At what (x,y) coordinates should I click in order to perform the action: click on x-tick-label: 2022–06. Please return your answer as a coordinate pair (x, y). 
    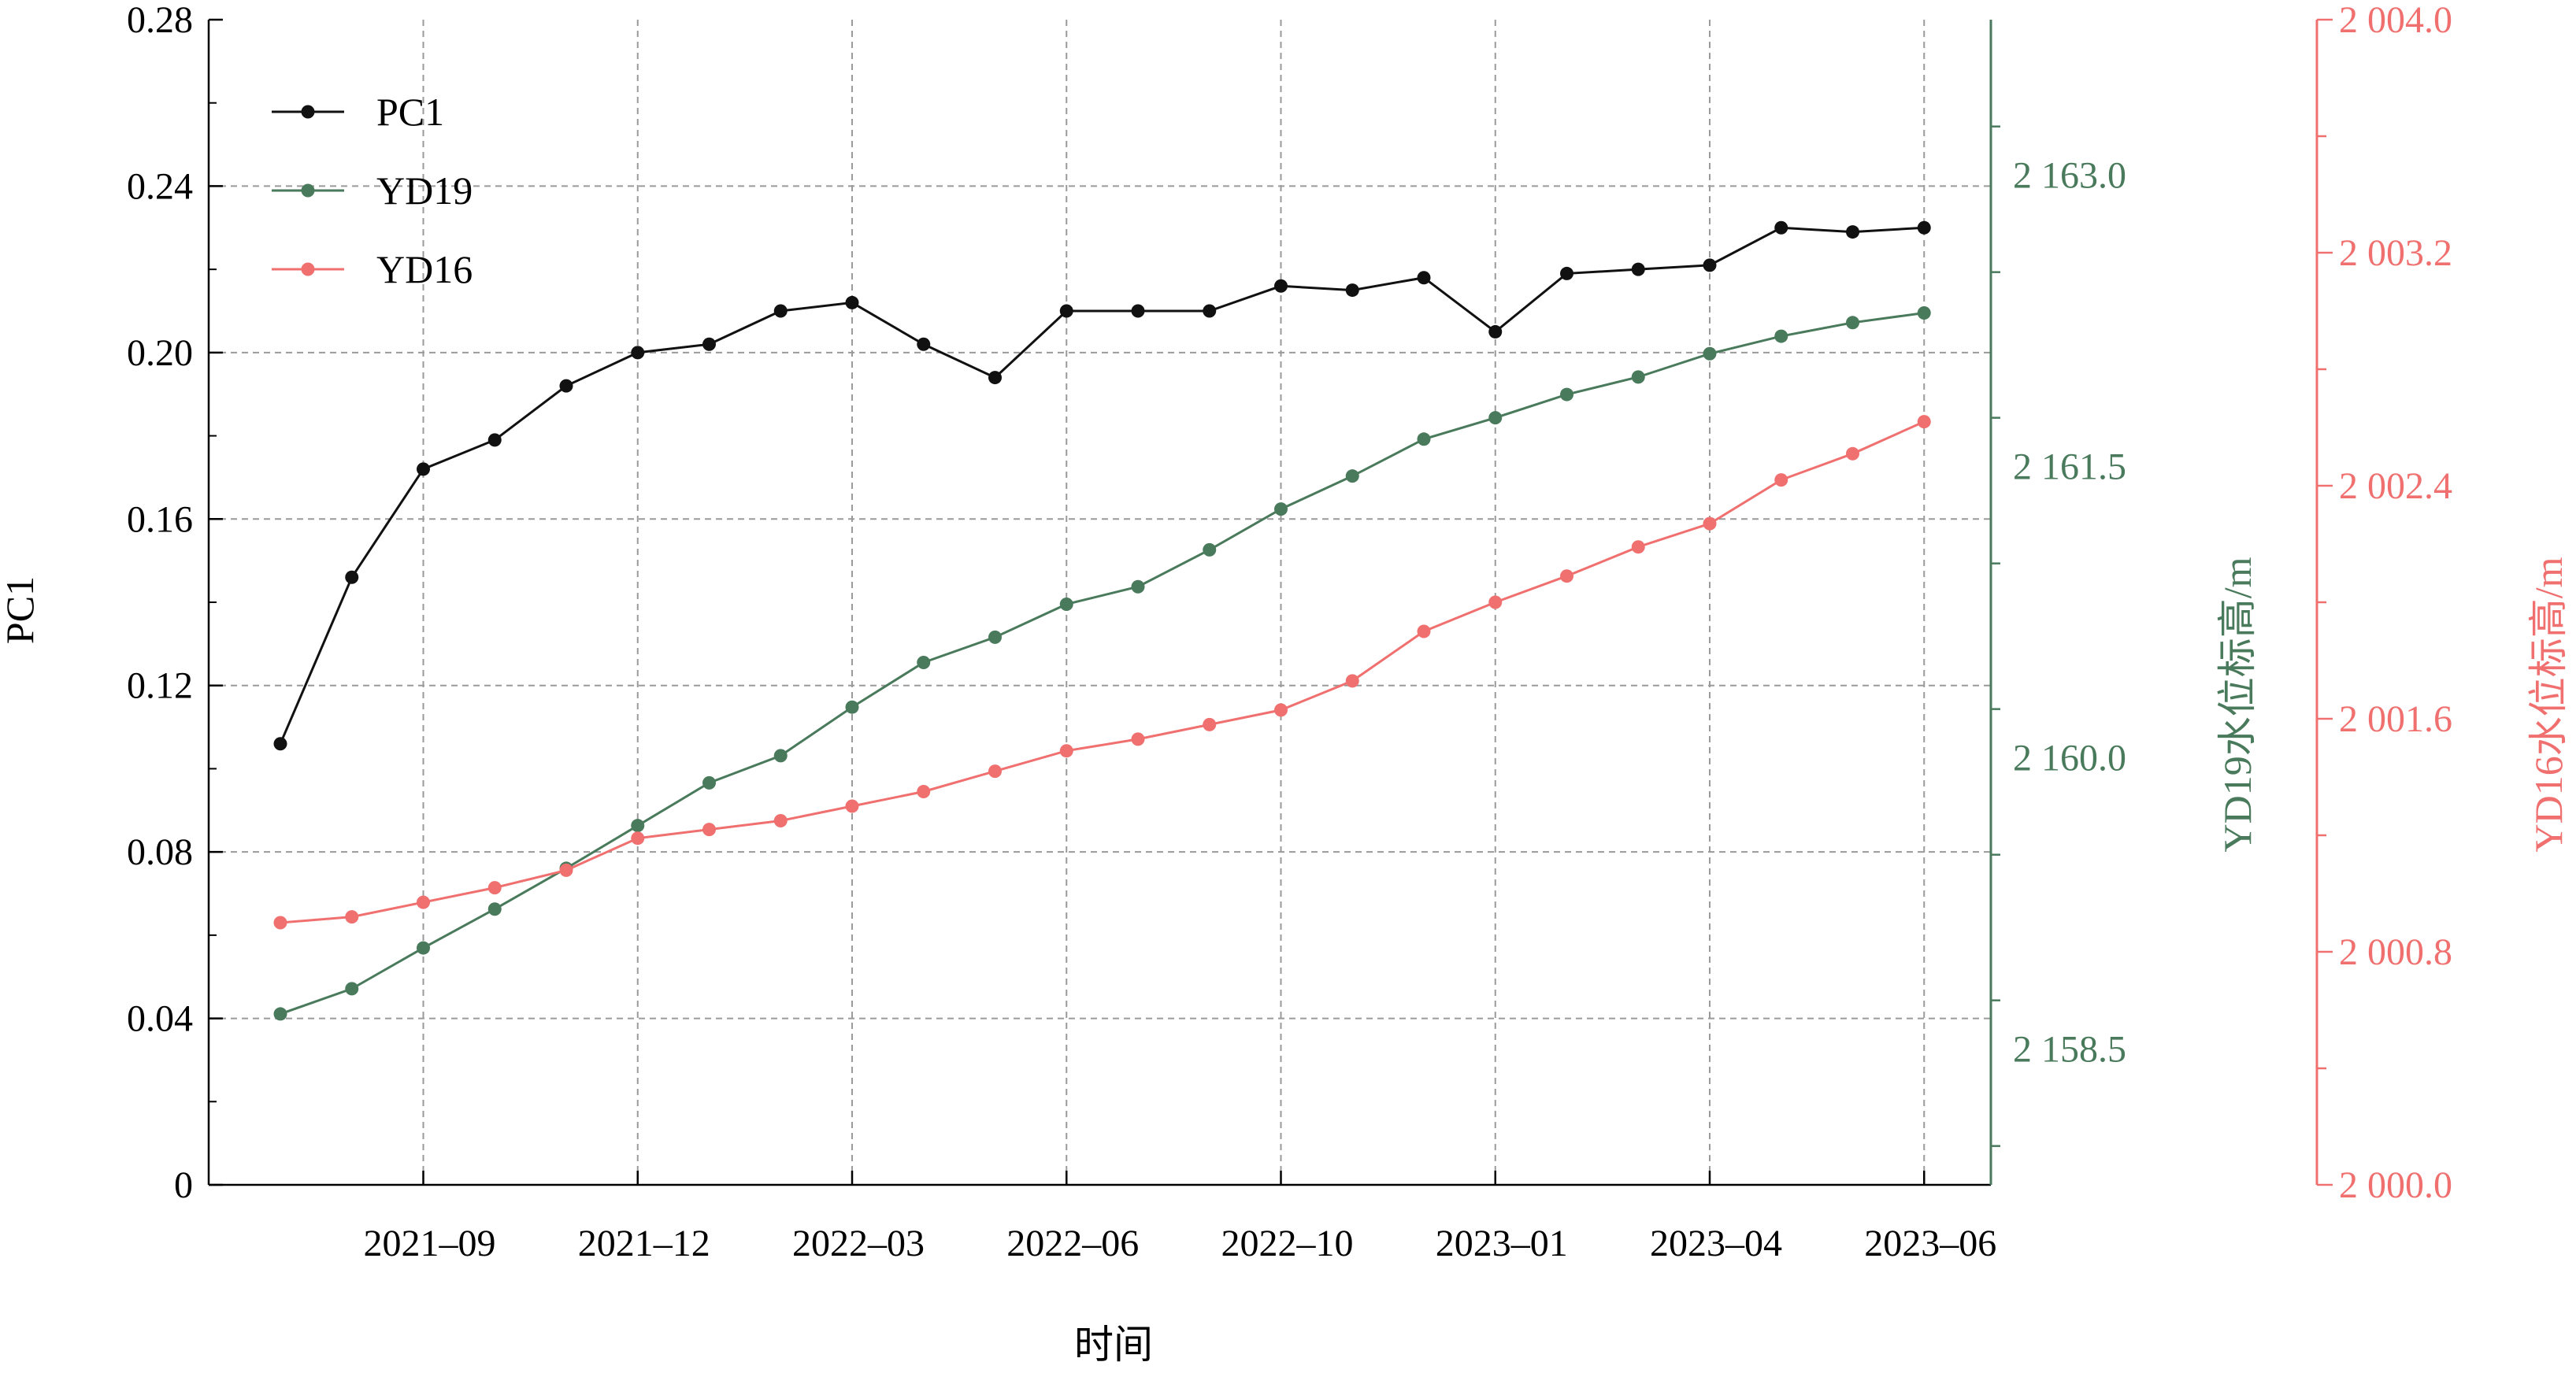
    Looking at the image, I should click on (1072, 1243).